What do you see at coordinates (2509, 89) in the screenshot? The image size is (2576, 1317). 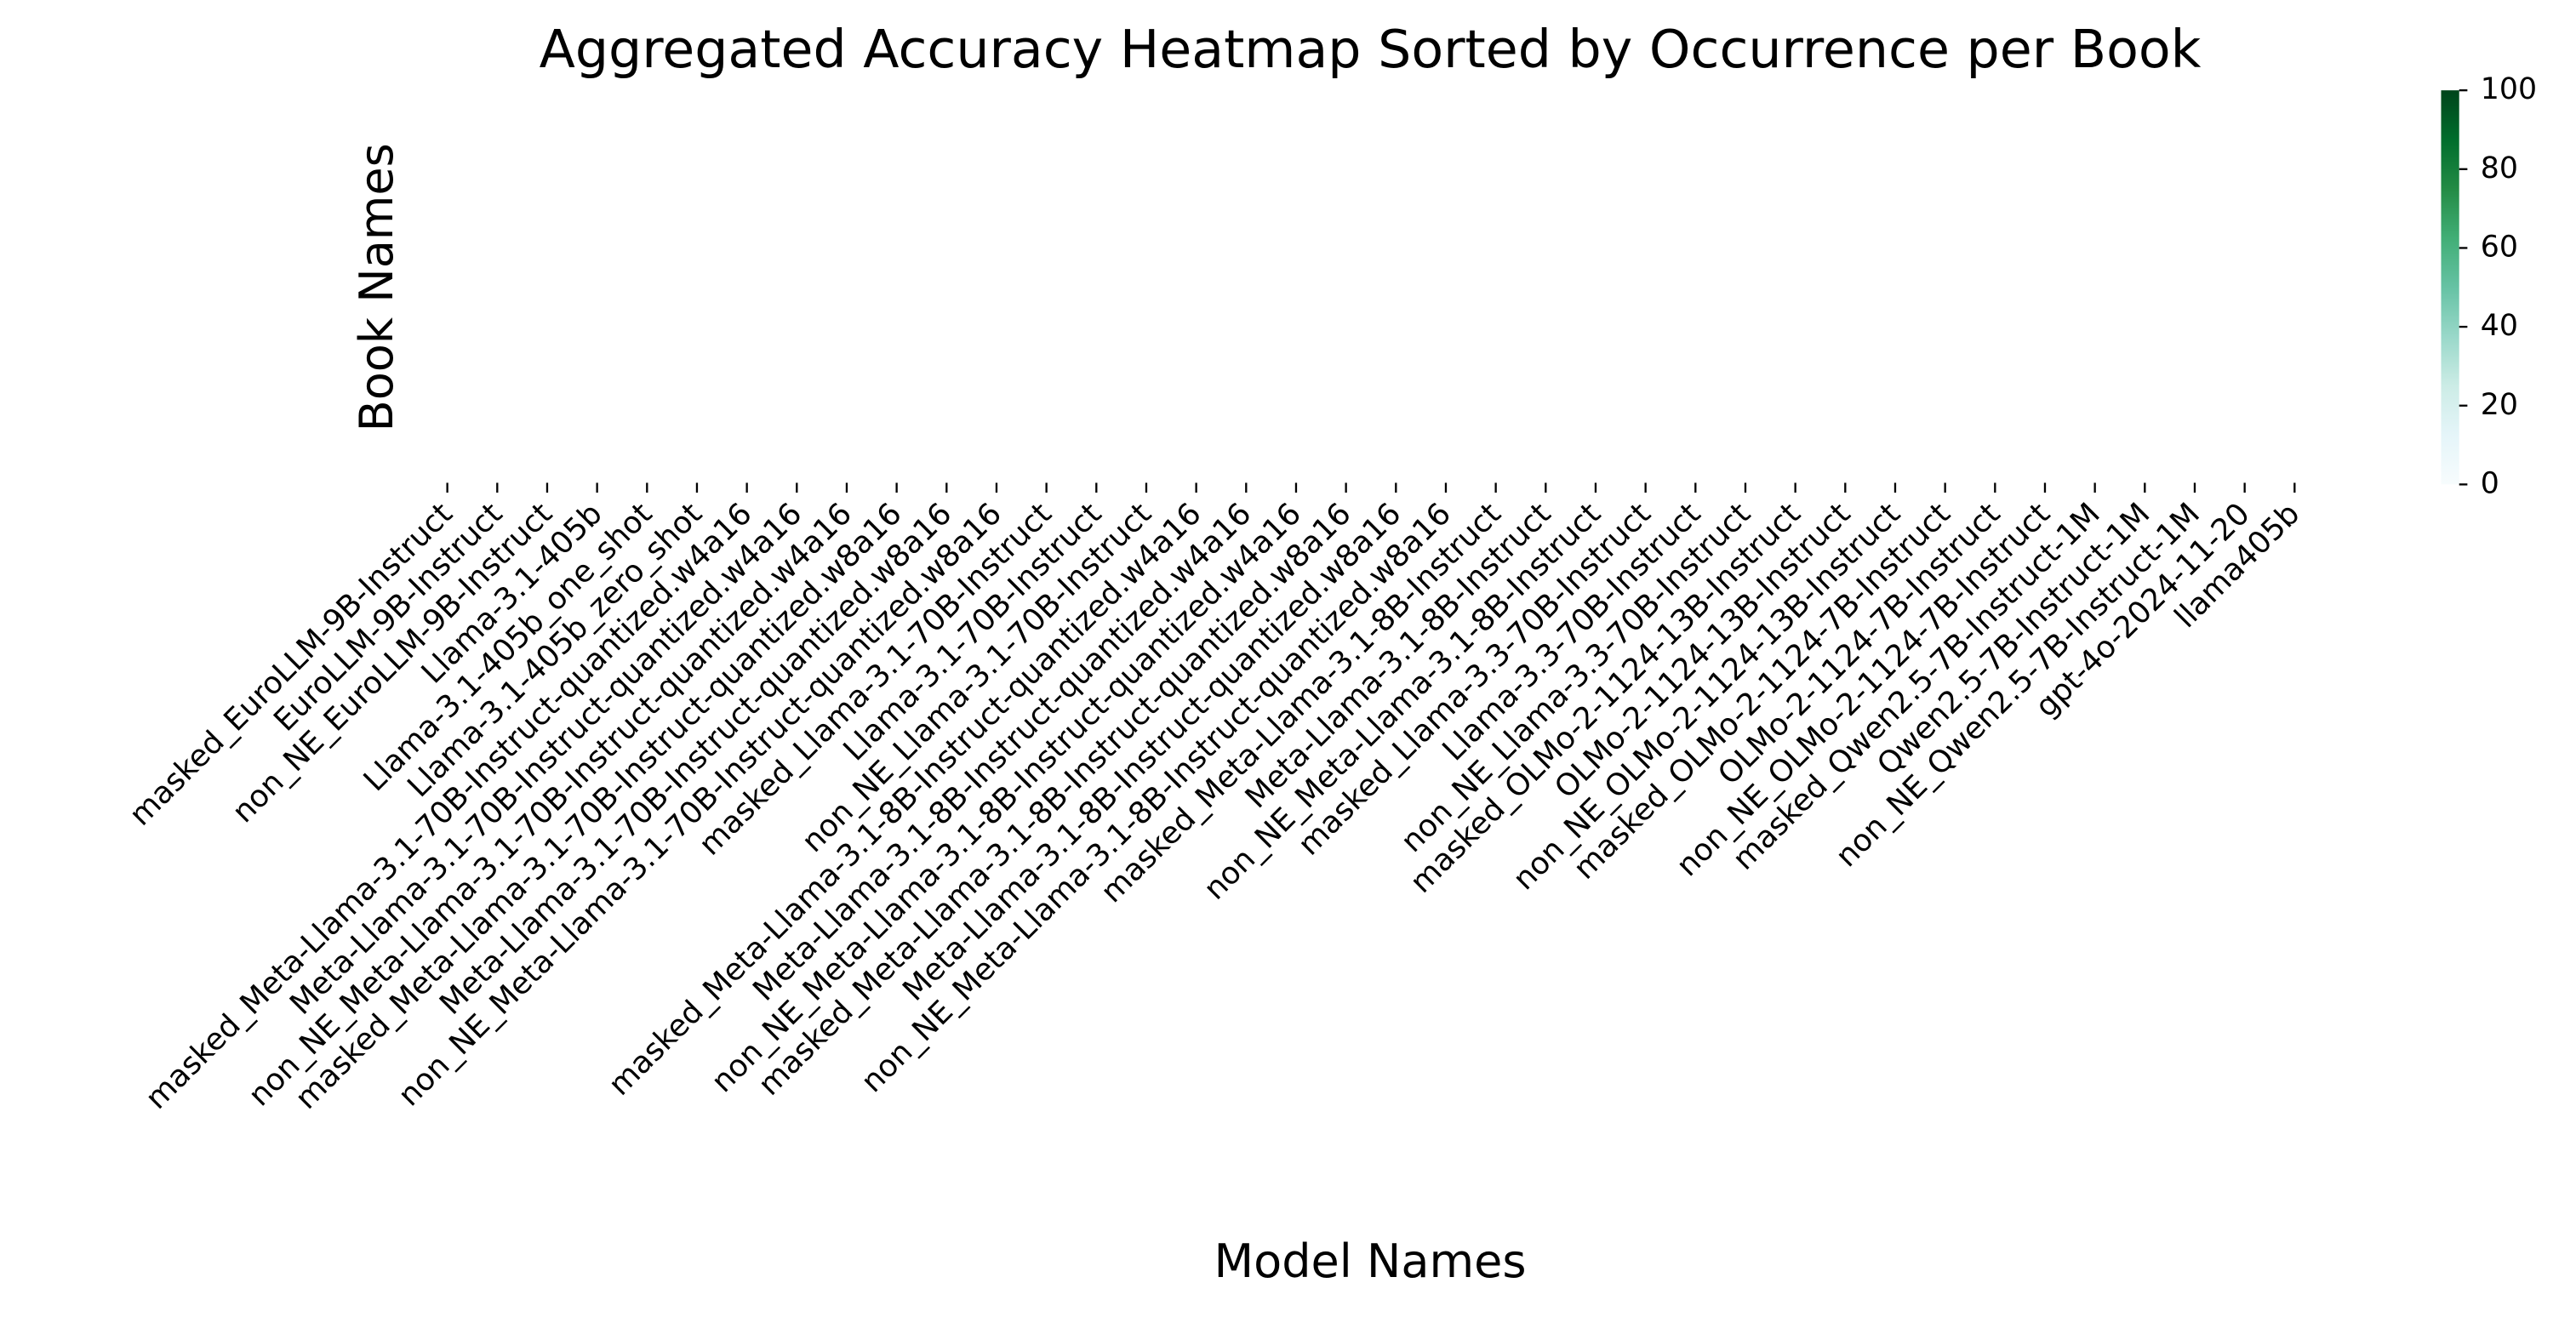 I see `colorbar-tick-label: 100` at bounding box center [2509, 89].